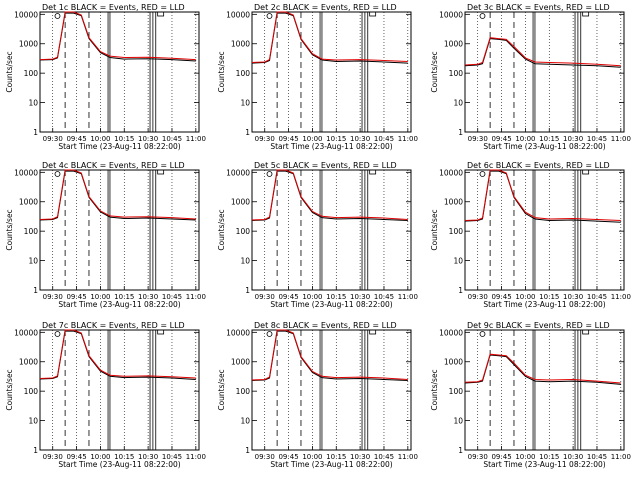 The width and height of the screenshot is (640, 480). Describe the element at coordinates (538, 325) in the screenshot. I see `panel-title: Det 9c BLACK = Events, RED = LLD` at that location.